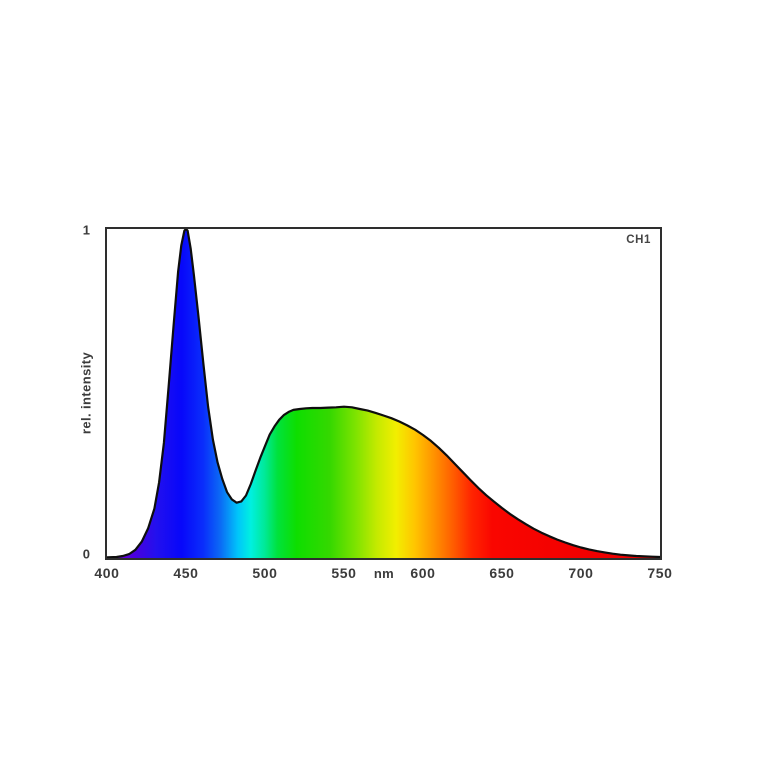  Describe the element at coordinates (186, 573) in the screenshot. I see `x-tick-label-450: 450` at that location.